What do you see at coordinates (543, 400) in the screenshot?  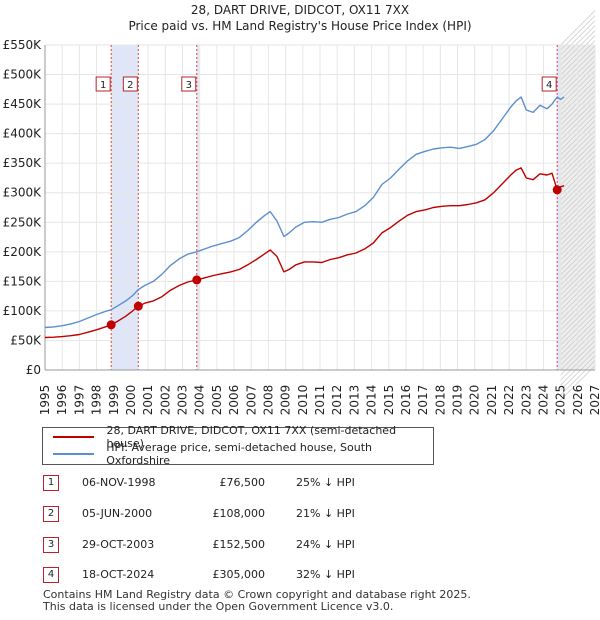 I see `x-tick-label: 2024` at bounding box center [543, 400].